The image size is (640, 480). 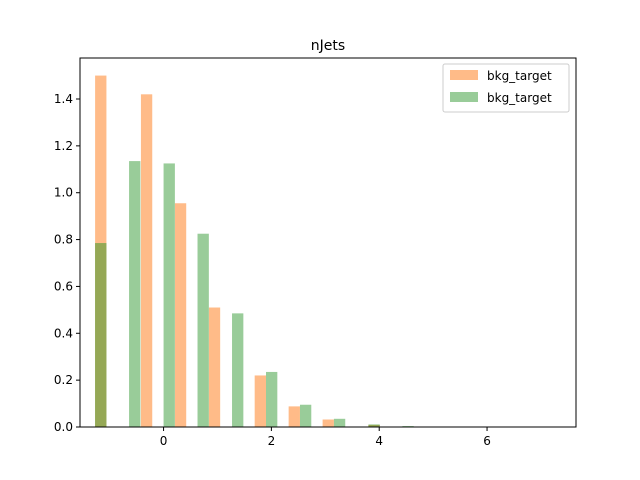 What do you see at coordinates (63, 427) in the screenshot?
I see `y-tick-label-0: 0.0` at bounding box center [63, 427].